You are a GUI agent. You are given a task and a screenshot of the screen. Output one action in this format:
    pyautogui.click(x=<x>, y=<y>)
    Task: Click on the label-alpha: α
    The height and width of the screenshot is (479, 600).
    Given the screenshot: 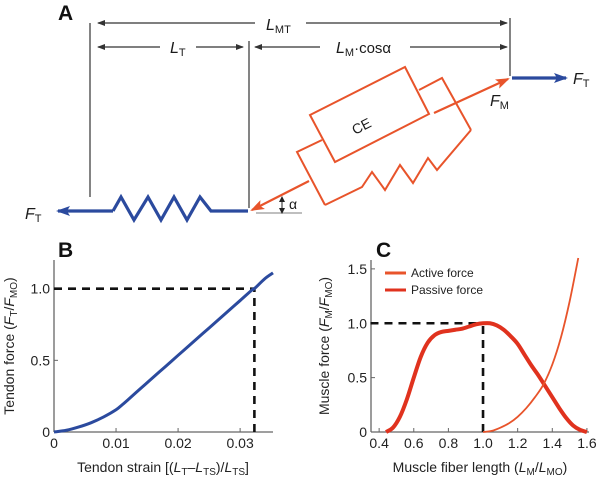 What is the action you would take?
    pyautogui.click(x=293, y=204)
    